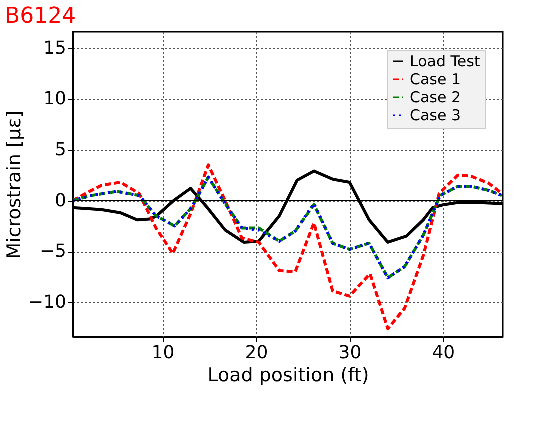  Describe the element at coordinates (40, 16) in the screenshot. I see `chart-title: B6124` at that location.